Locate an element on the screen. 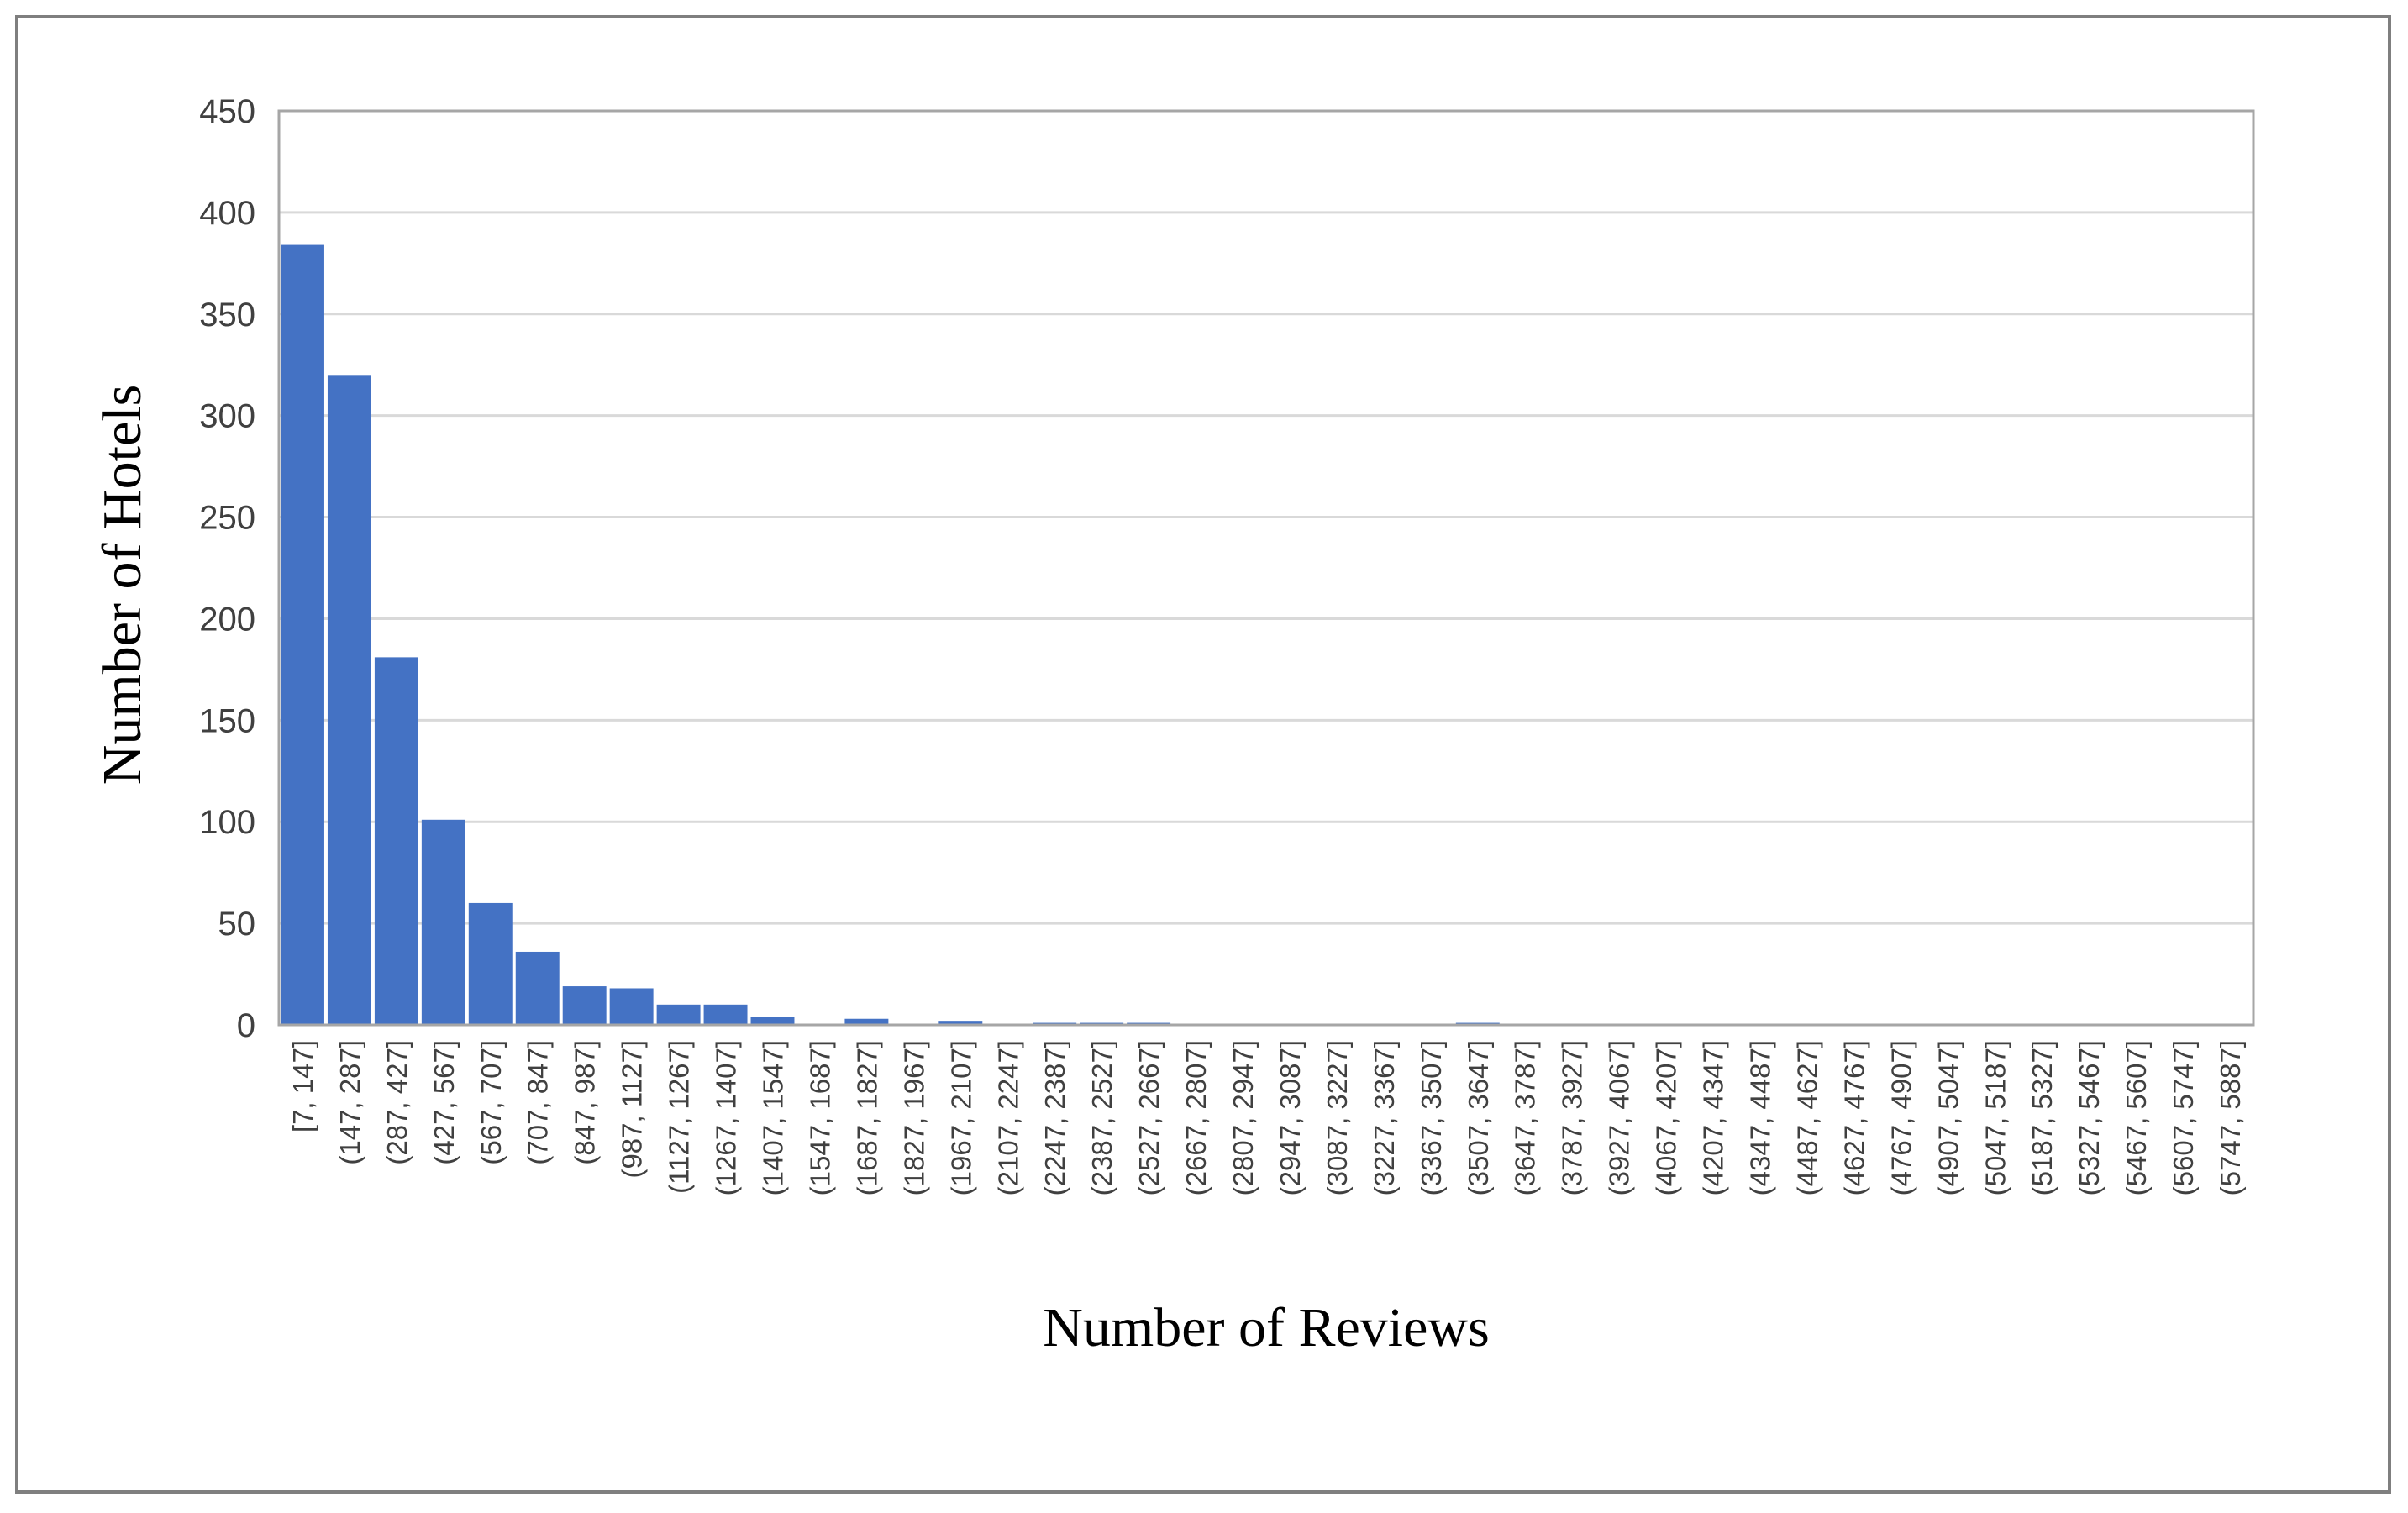 The width and height of the screenshot is (2408, 1513). x-tick-label: (847, 987] is located at coordinates (585, 1102).